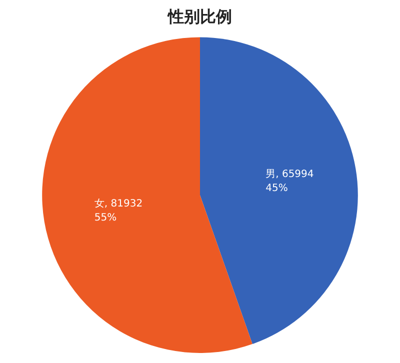 Image resolution: width=400 pixels, height=363 pixels. I want to click on chart-title: 性别比例, so click(199, 16).